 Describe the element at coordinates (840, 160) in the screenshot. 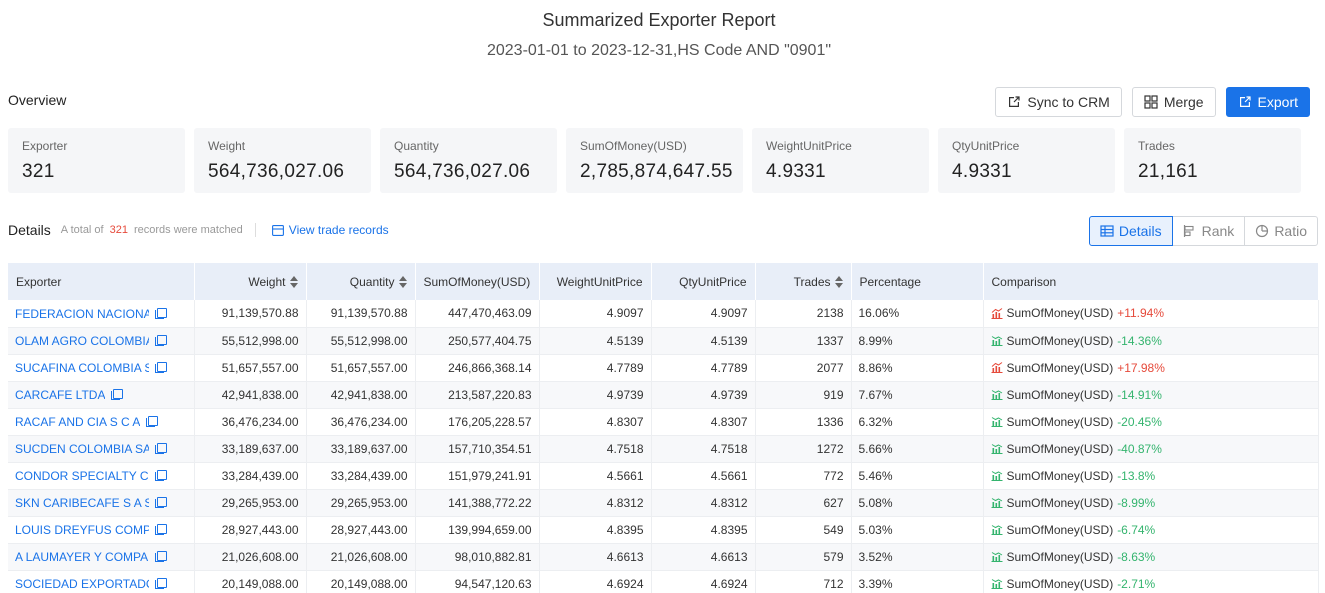

I see `card-weight-unit-price: WeightUnitPrice 4.9331` at that location.